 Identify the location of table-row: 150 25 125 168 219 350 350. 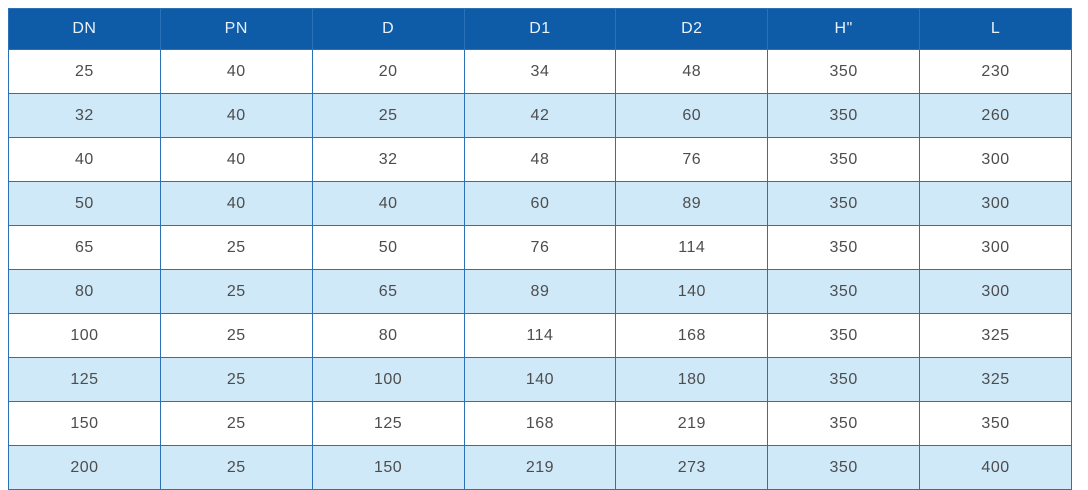
(540, 423).